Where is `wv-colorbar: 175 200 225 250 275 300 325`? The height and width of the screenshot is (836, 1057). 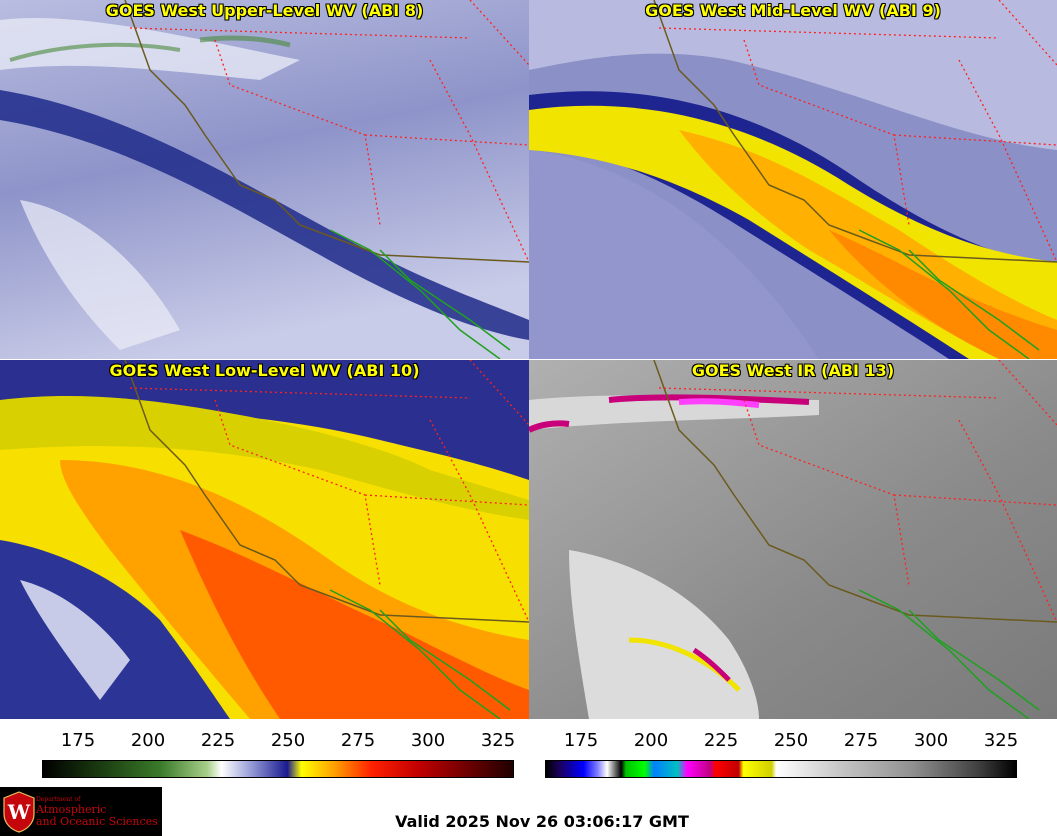
wv-colorbar: 175 200 225 250 275 300 325 is located at coordinates (279, 755).